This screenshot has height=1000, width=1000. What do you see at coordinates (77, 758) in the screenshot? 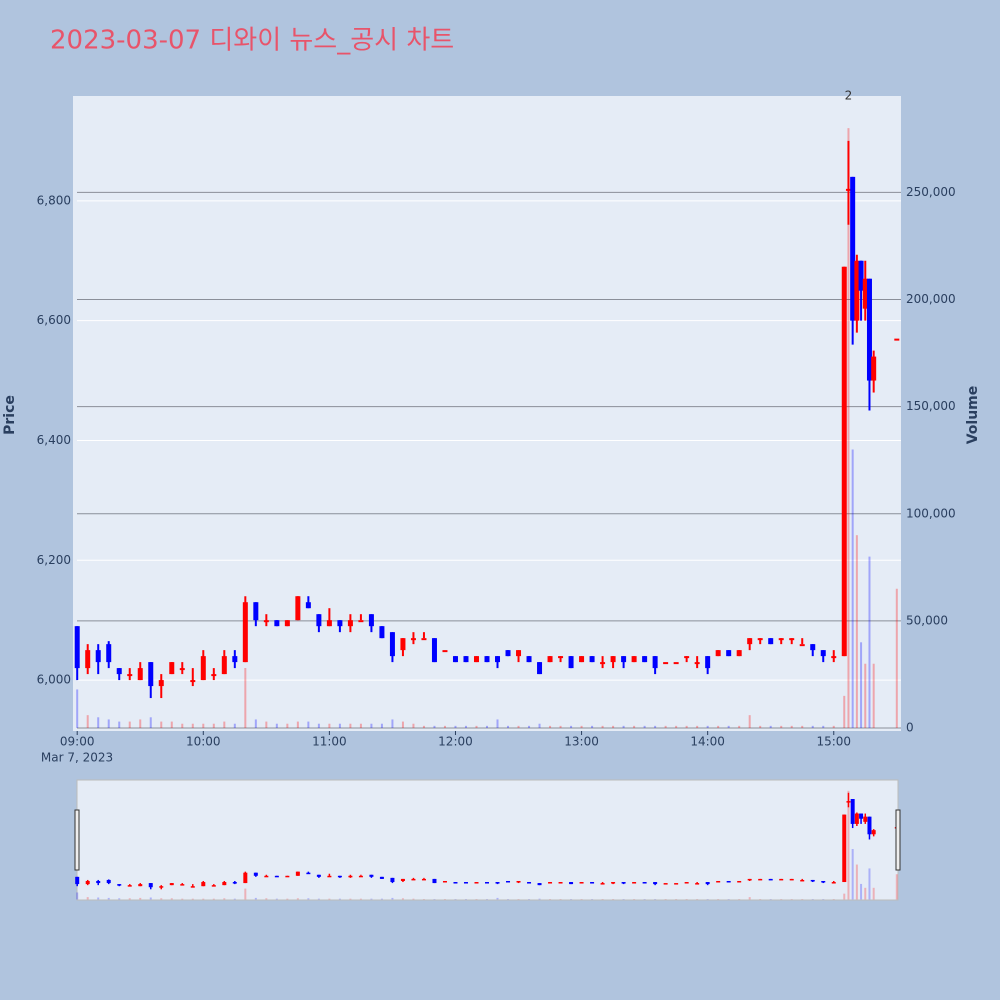
I see `x-date-label: Mar 7, 2023` at bounding box center [77, 758].